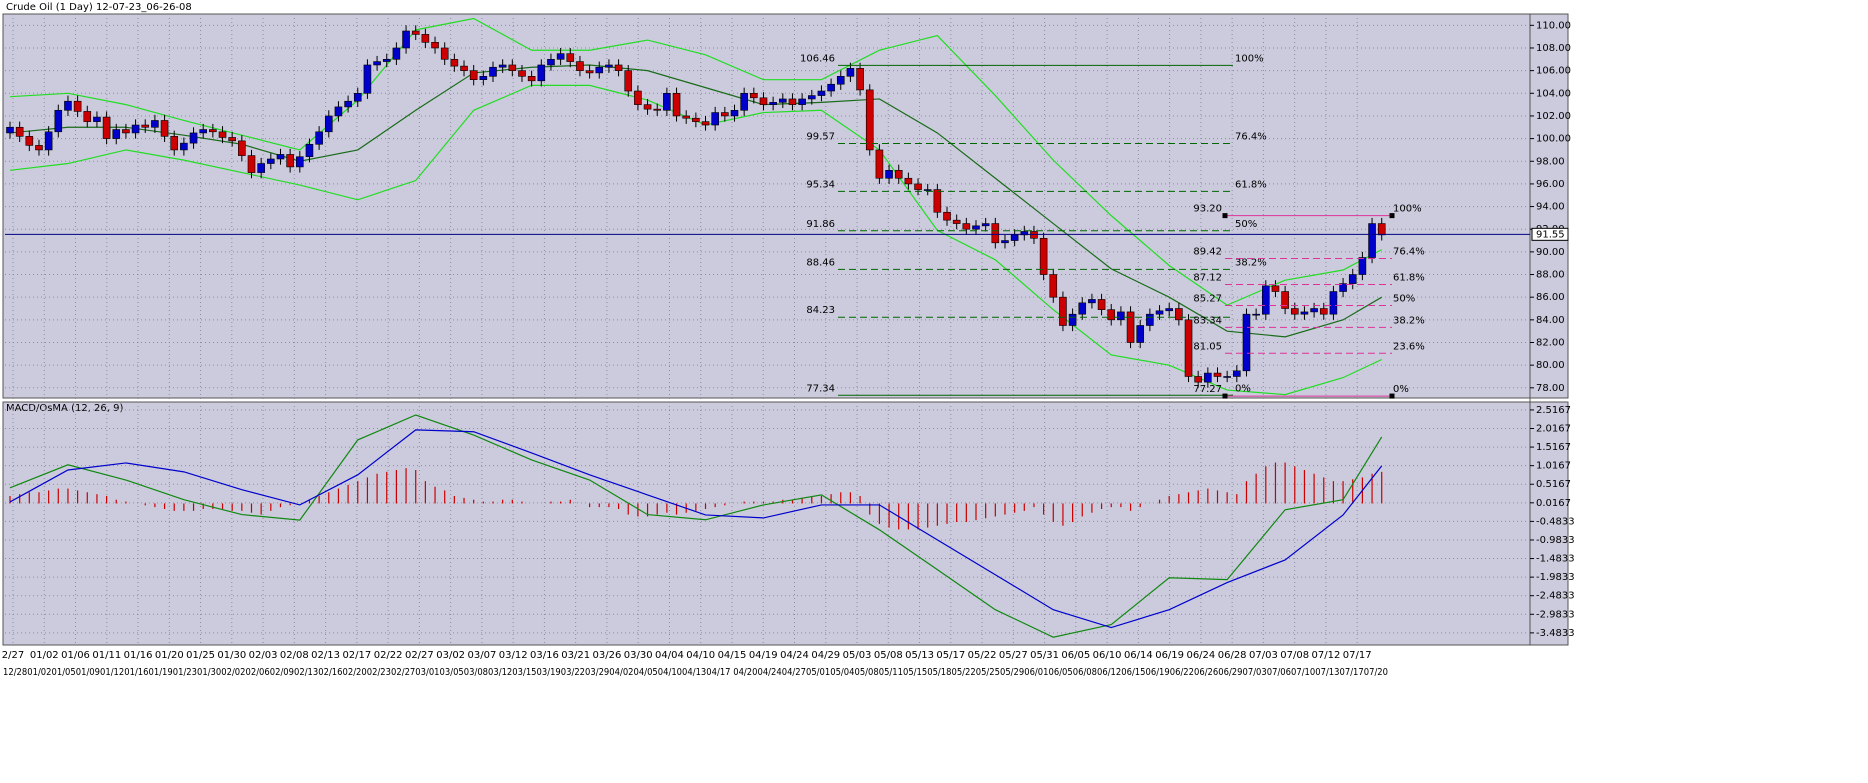 The width and height of the screenshot is (1868, 783). What do you see at coordinates (817, 58) in the screenshot?
I see `fib-value-label: 106.46` at bounding box center [817, 58].